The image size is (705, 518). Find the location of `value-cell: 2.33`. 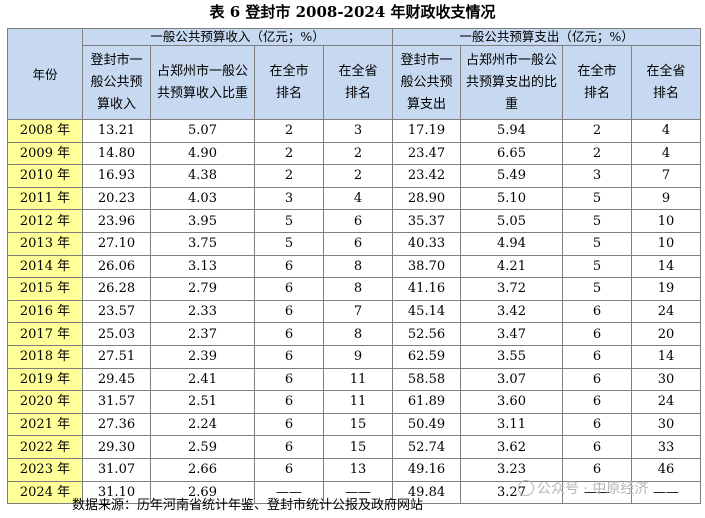

value-cell: 2.33 is located at coordinates (202, 311).